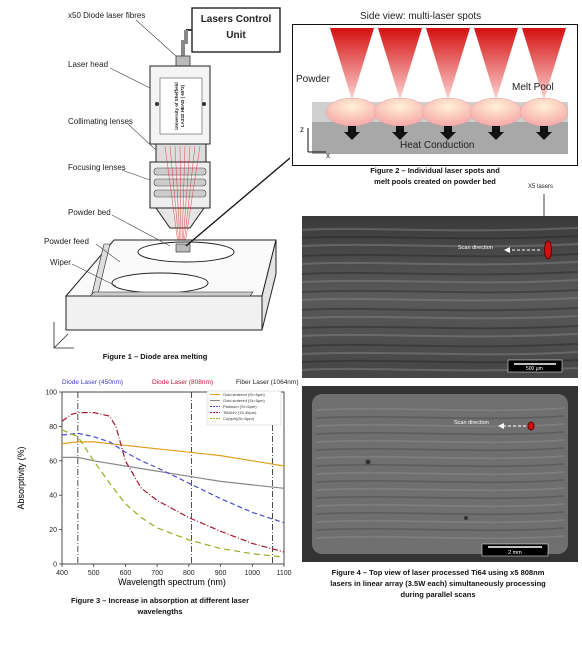 The width and height of the screenshot is (582, 647). What do you see at coordinates (252, 573) in the screenshot?
I see `x-tick-label: 1000` at bounding box center [252, 573].